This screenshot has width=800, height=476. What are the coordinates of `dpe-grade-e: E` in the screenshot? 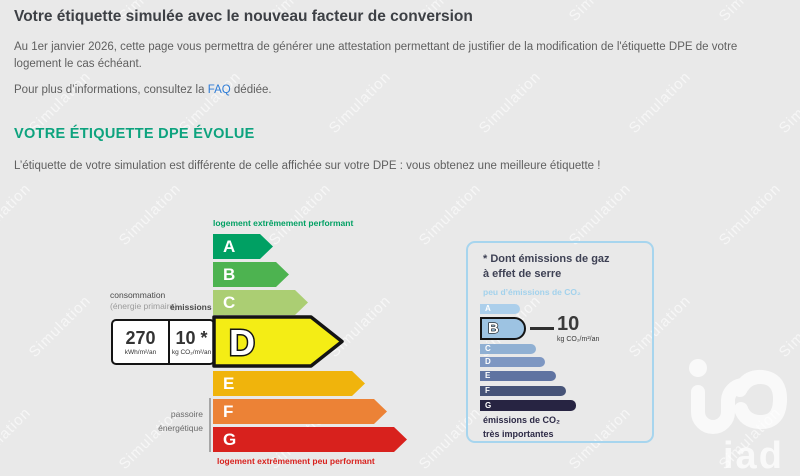 It's located at (229, 383).